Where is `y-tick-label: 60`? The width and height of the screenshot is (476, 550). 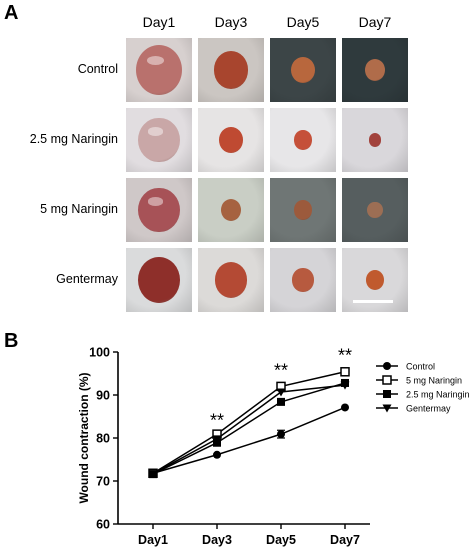
y-tick-label: 60 is located at coordinates (103, 525).